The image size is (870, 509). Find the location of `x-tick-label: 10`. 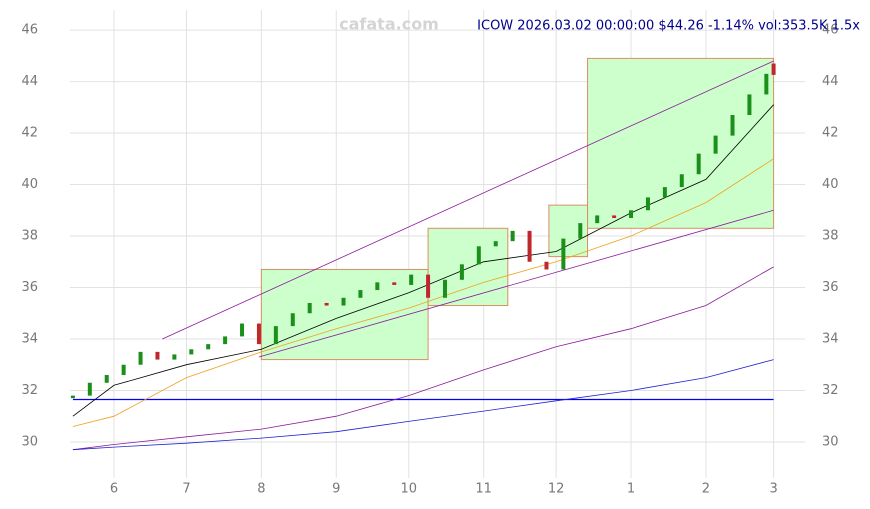

x-tick-label: 10 is located at coordinates (408, 489).